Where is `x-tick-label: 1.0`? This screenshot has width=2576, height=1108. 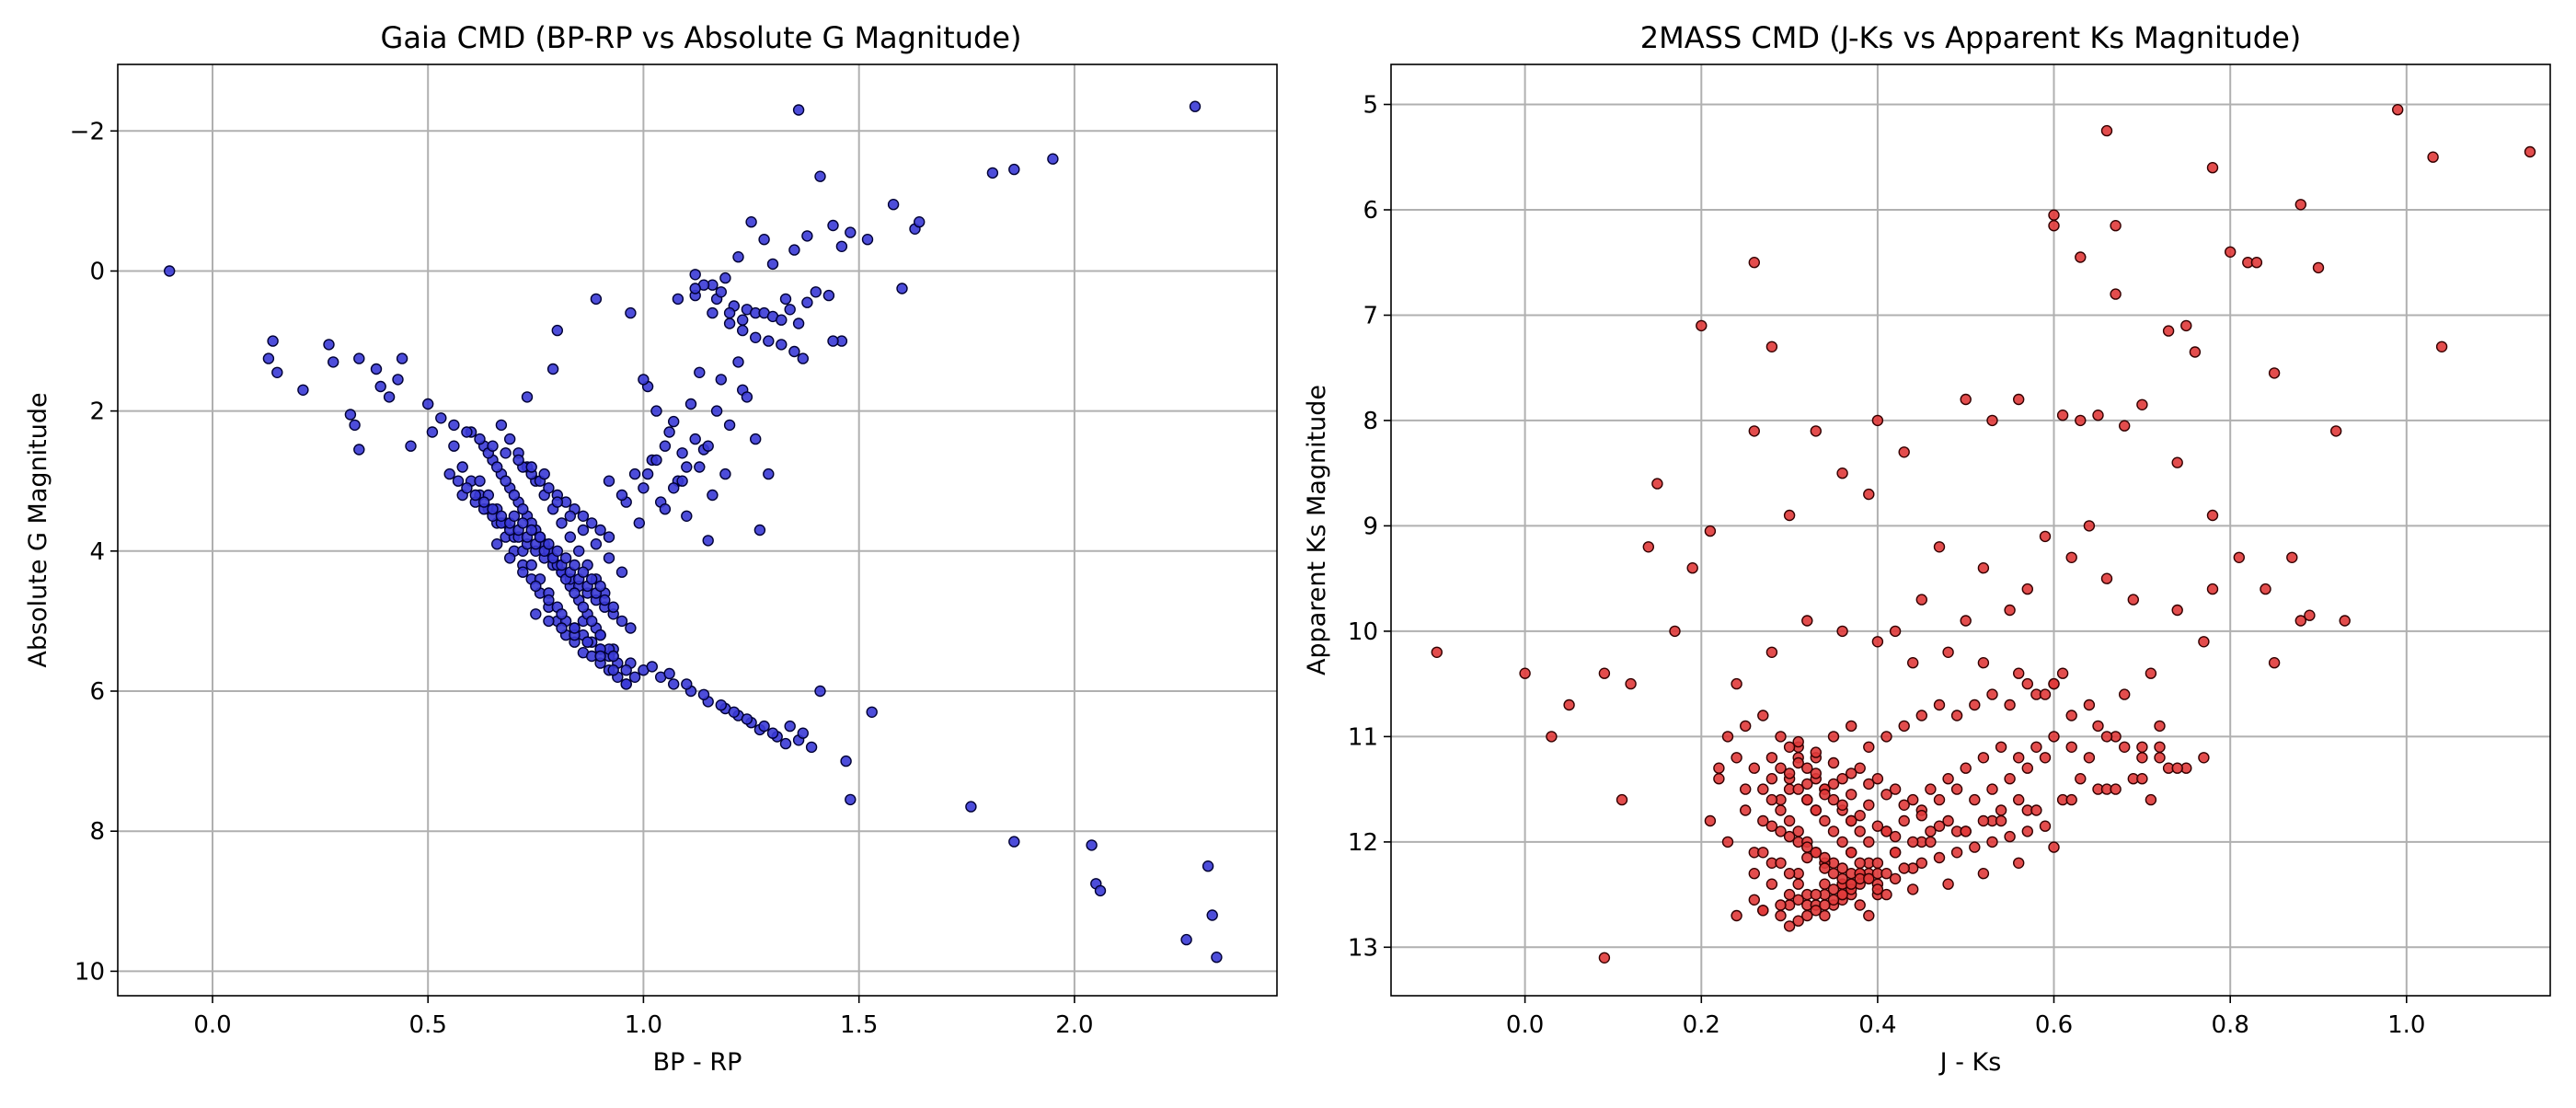 x-tick-label: 1.0 is located at coordinates (2406, 1025).